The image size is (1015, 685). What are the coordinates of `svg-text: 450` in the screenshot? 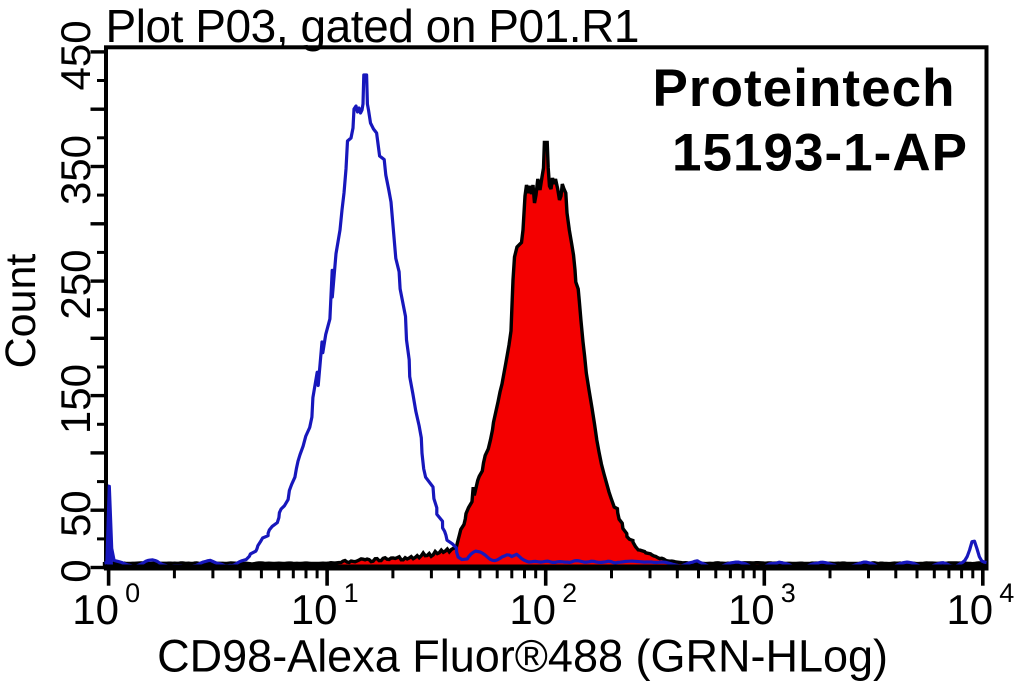 It's located at (75, 55).